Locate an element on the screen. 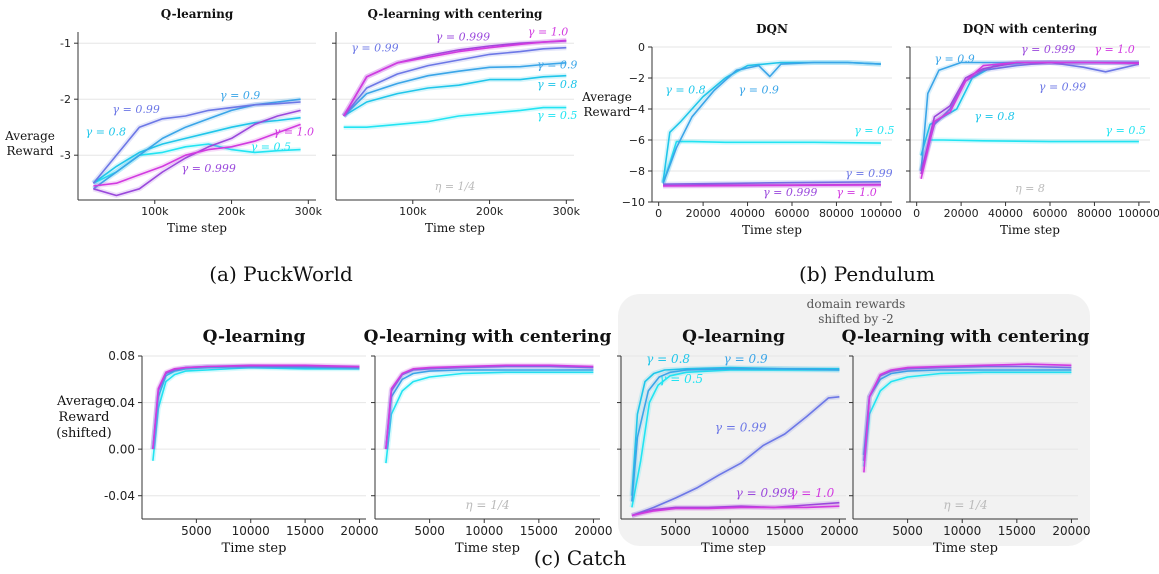  caption-pendulum: (b) Pendulum is located at coordinates (867, 274).